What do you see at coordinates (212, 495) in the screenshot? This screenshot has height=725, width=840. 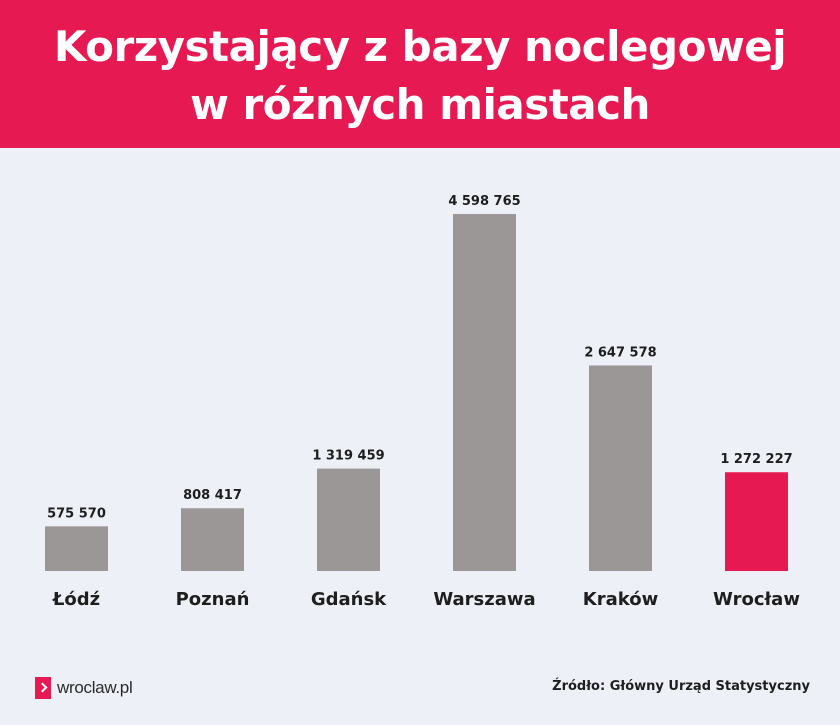 I see `value-label-2: 808 417` at bounding box center [212, 495].